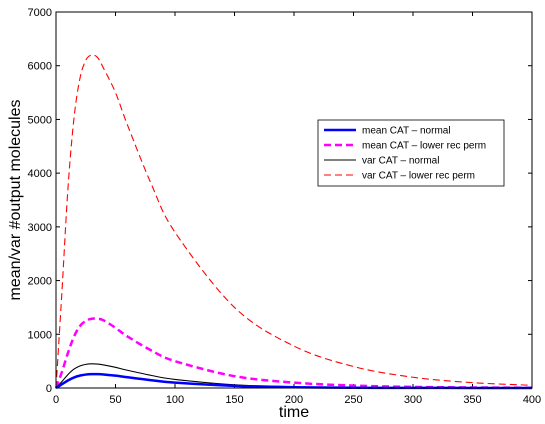  I want to click on y-tick-label: 2000, so click(40, 282).